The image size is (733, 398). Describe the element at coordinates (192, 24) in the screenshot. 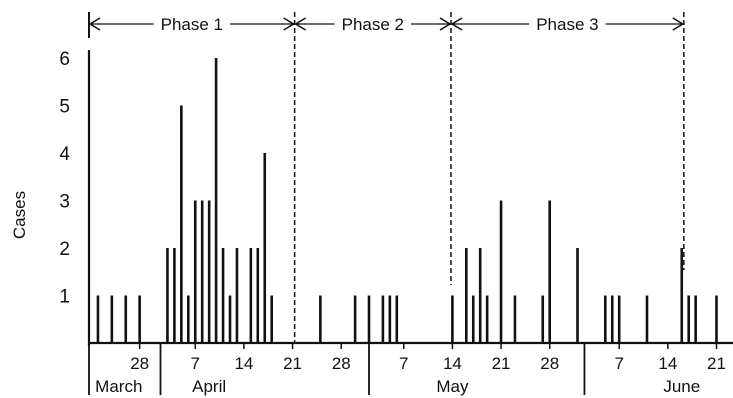

I see `phase-label-1: Phase 1` at that location.